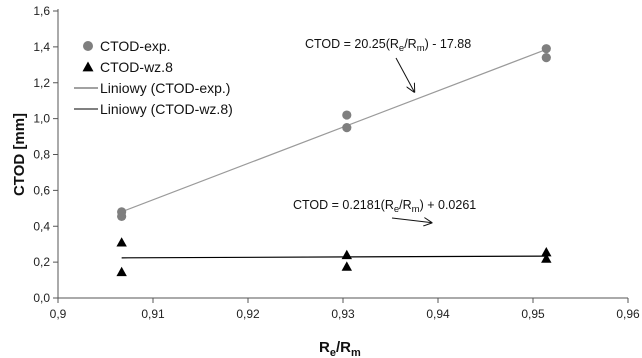 Image resolution: width=642 pixels, height=358 pixels. What do you see at coordinates (136, 67) in the screenshot?
I see `legend-label: CTOD-wz.8` at bounding box center [136, 67].